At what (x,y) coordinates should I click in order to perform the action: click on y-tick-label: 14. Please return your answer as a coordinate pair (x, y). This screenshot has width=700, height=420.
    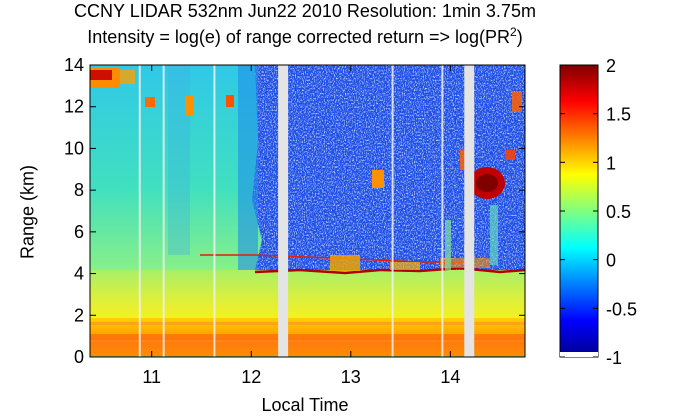
    Looking at the image, I should click on (74, 65).